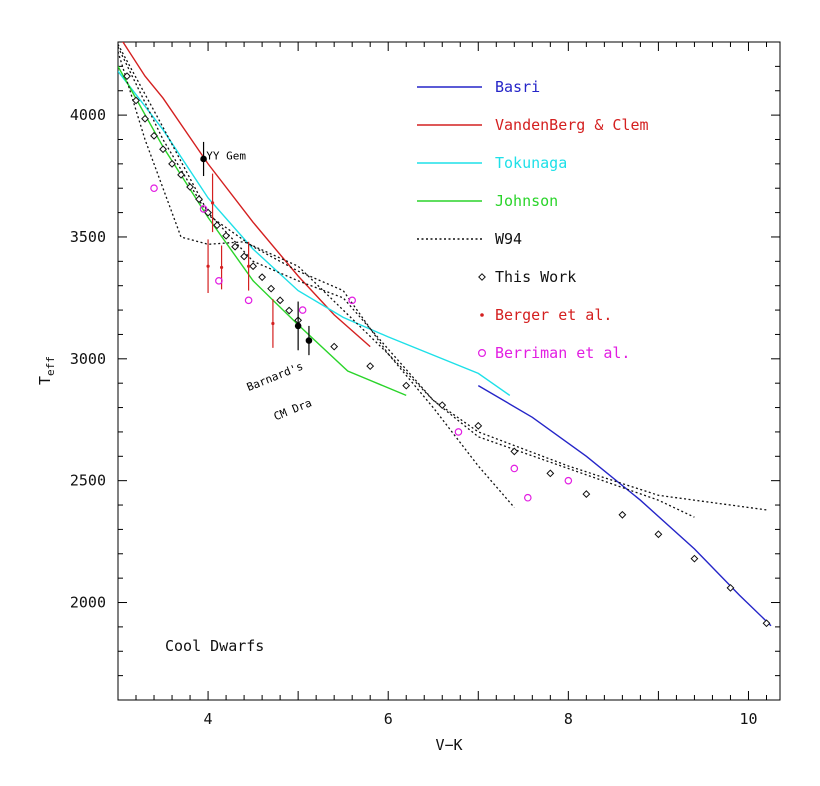  I want to click on legend-label-johnson: Johnson, so click(526, 201).